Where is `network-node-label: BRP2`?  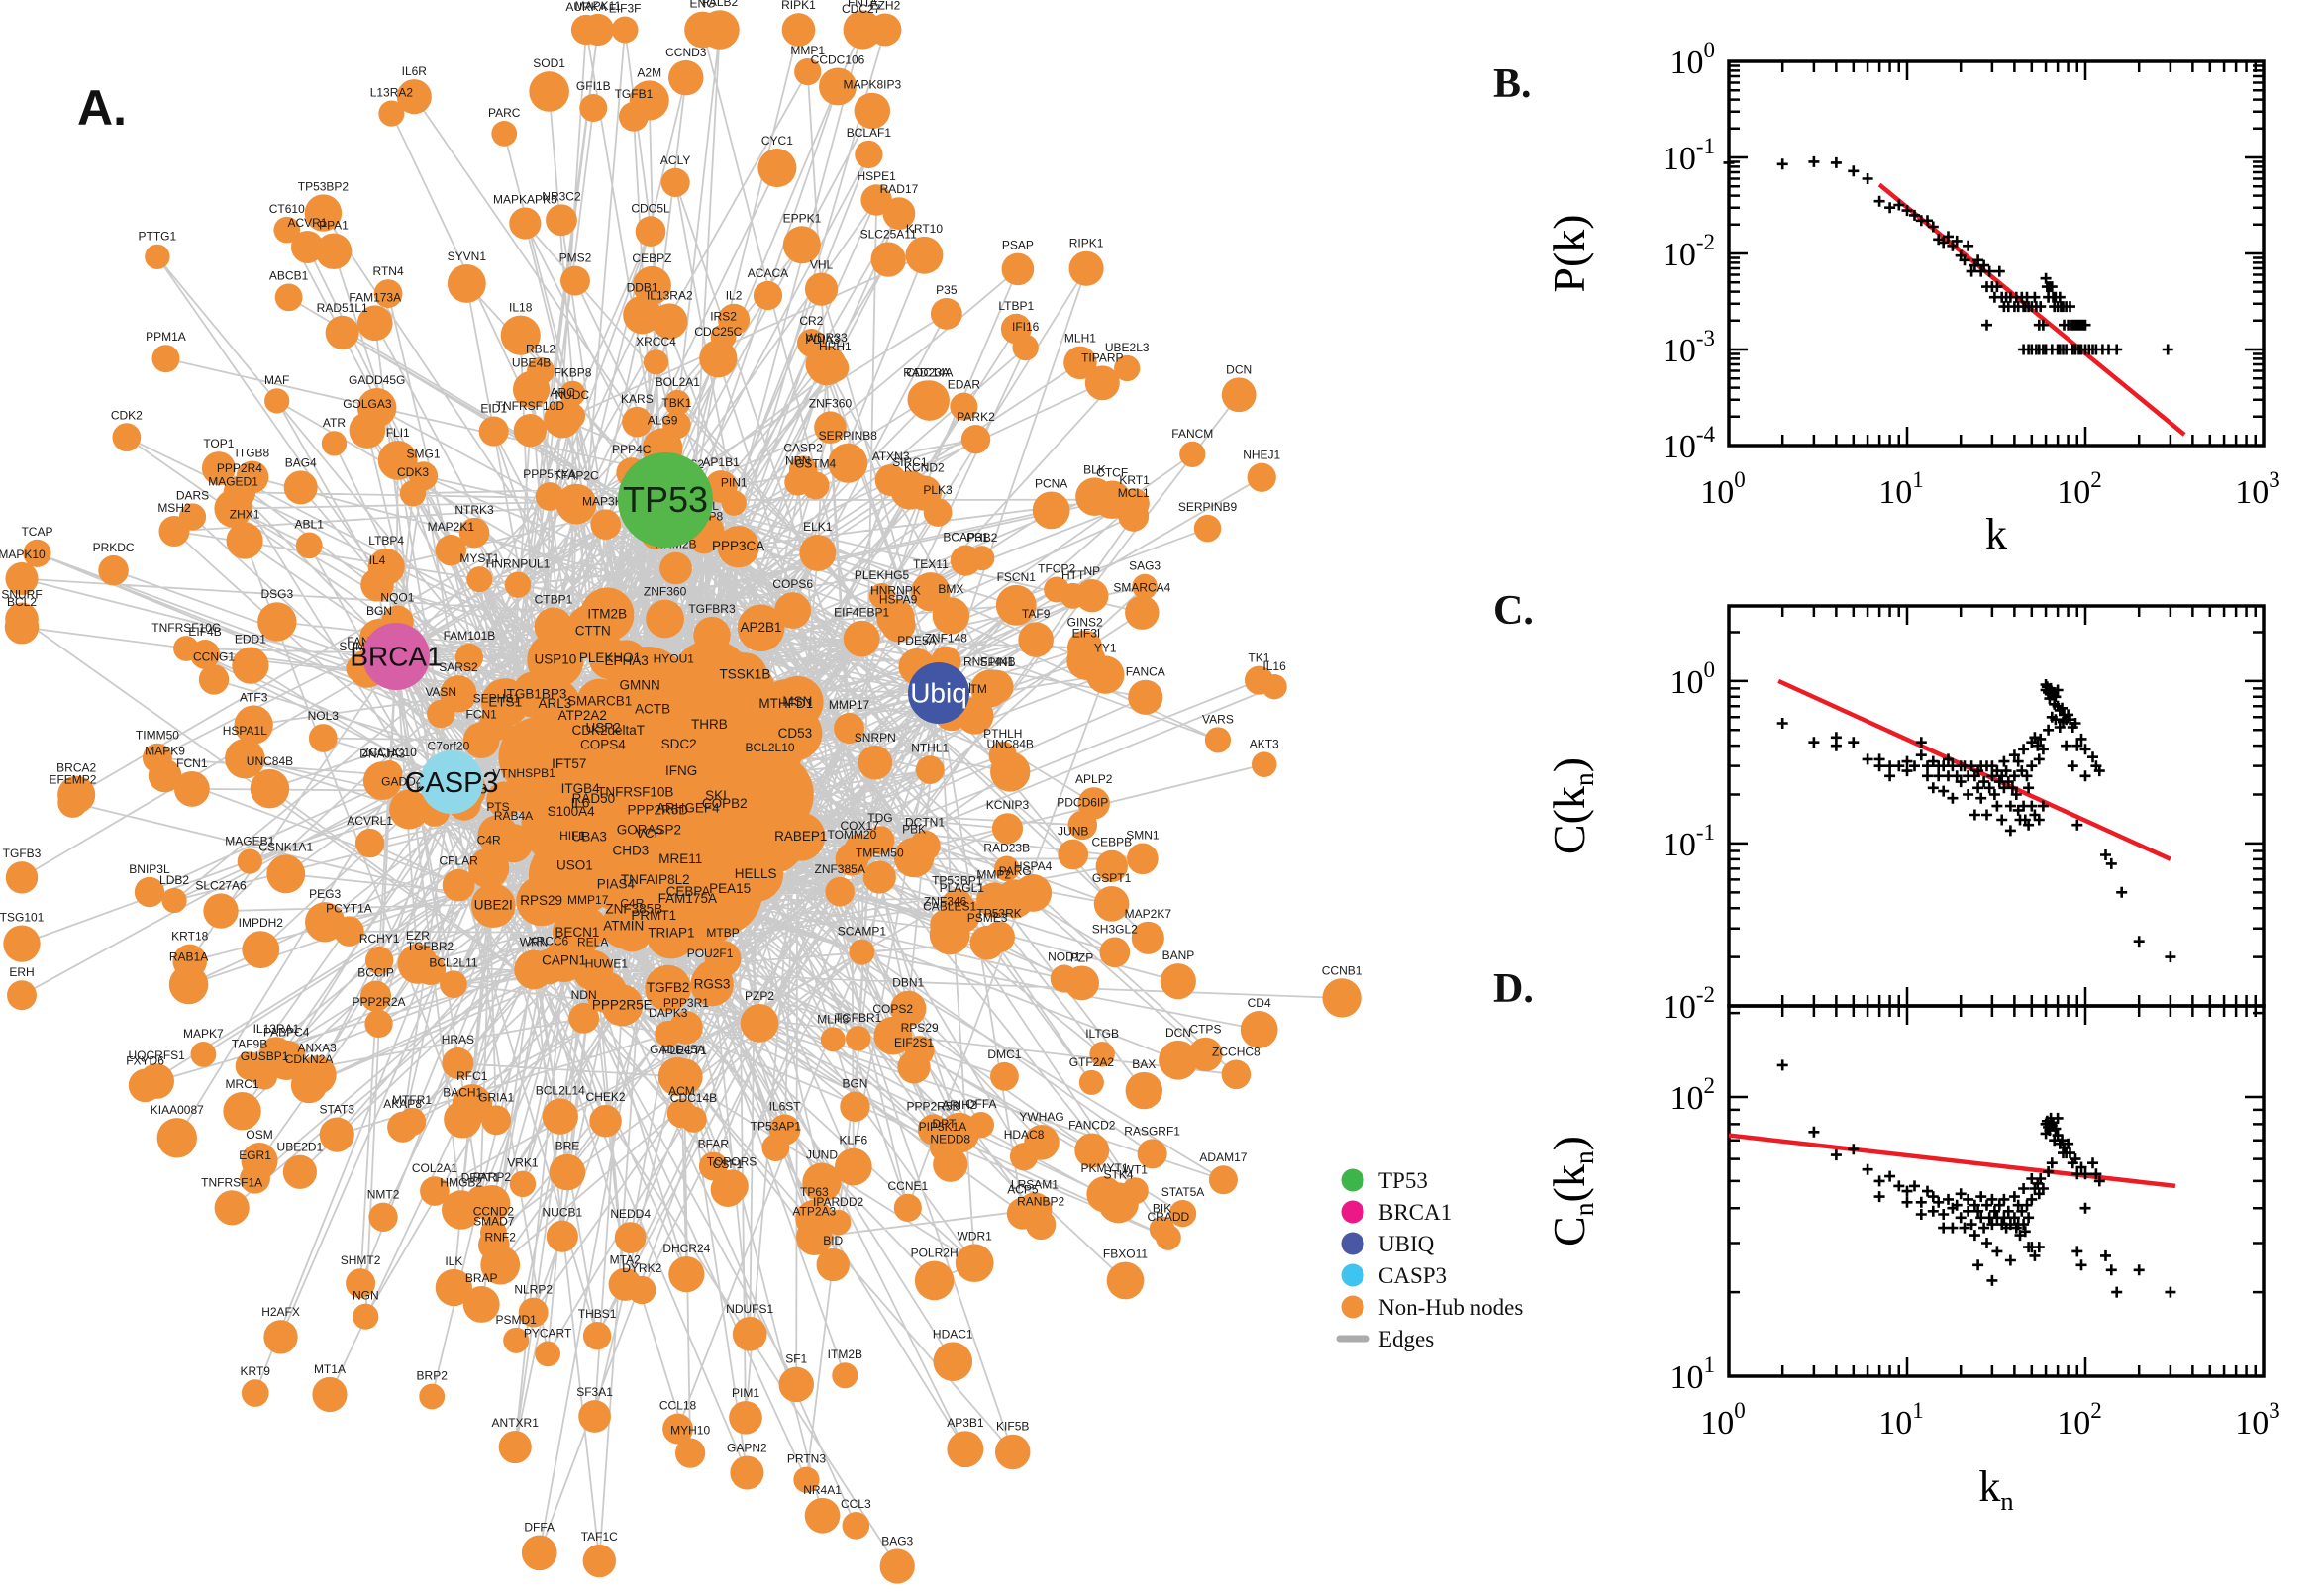
network-node-label: BRP2 is located at coordinates (433, 1376).